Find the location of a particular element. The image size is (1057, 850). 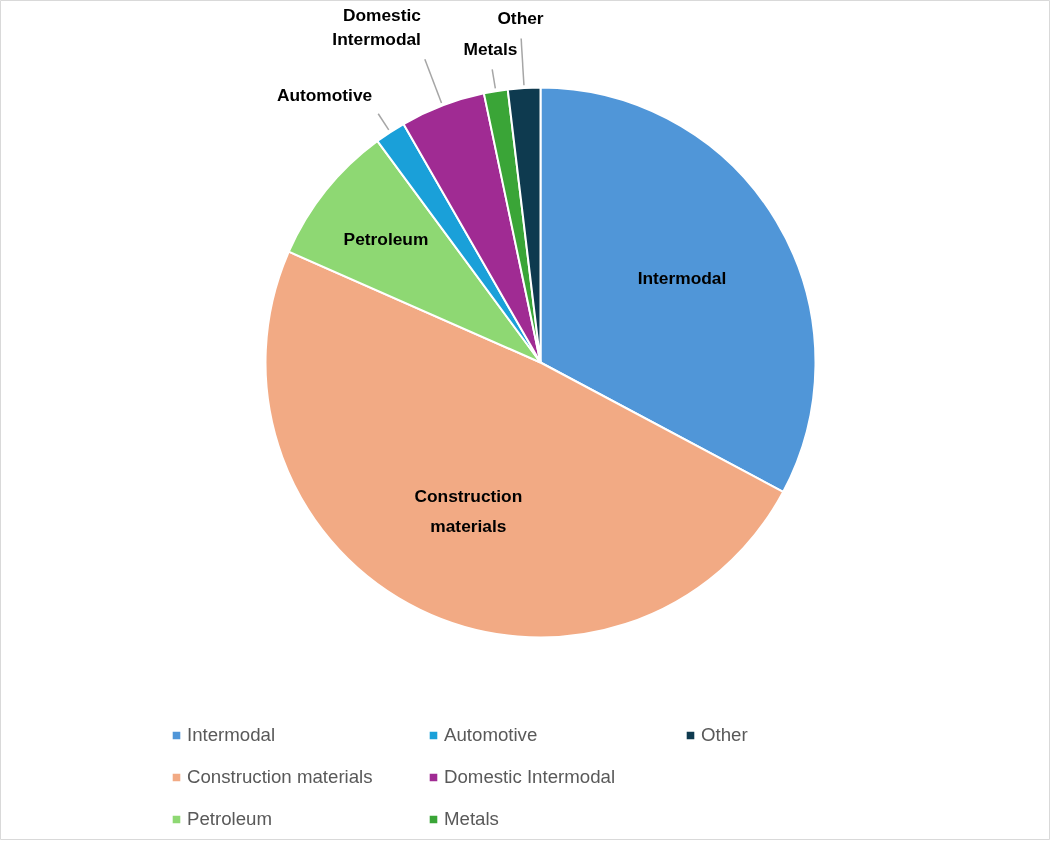

legend-label: Domestic Intermodal is located at coordinates (530, 777).